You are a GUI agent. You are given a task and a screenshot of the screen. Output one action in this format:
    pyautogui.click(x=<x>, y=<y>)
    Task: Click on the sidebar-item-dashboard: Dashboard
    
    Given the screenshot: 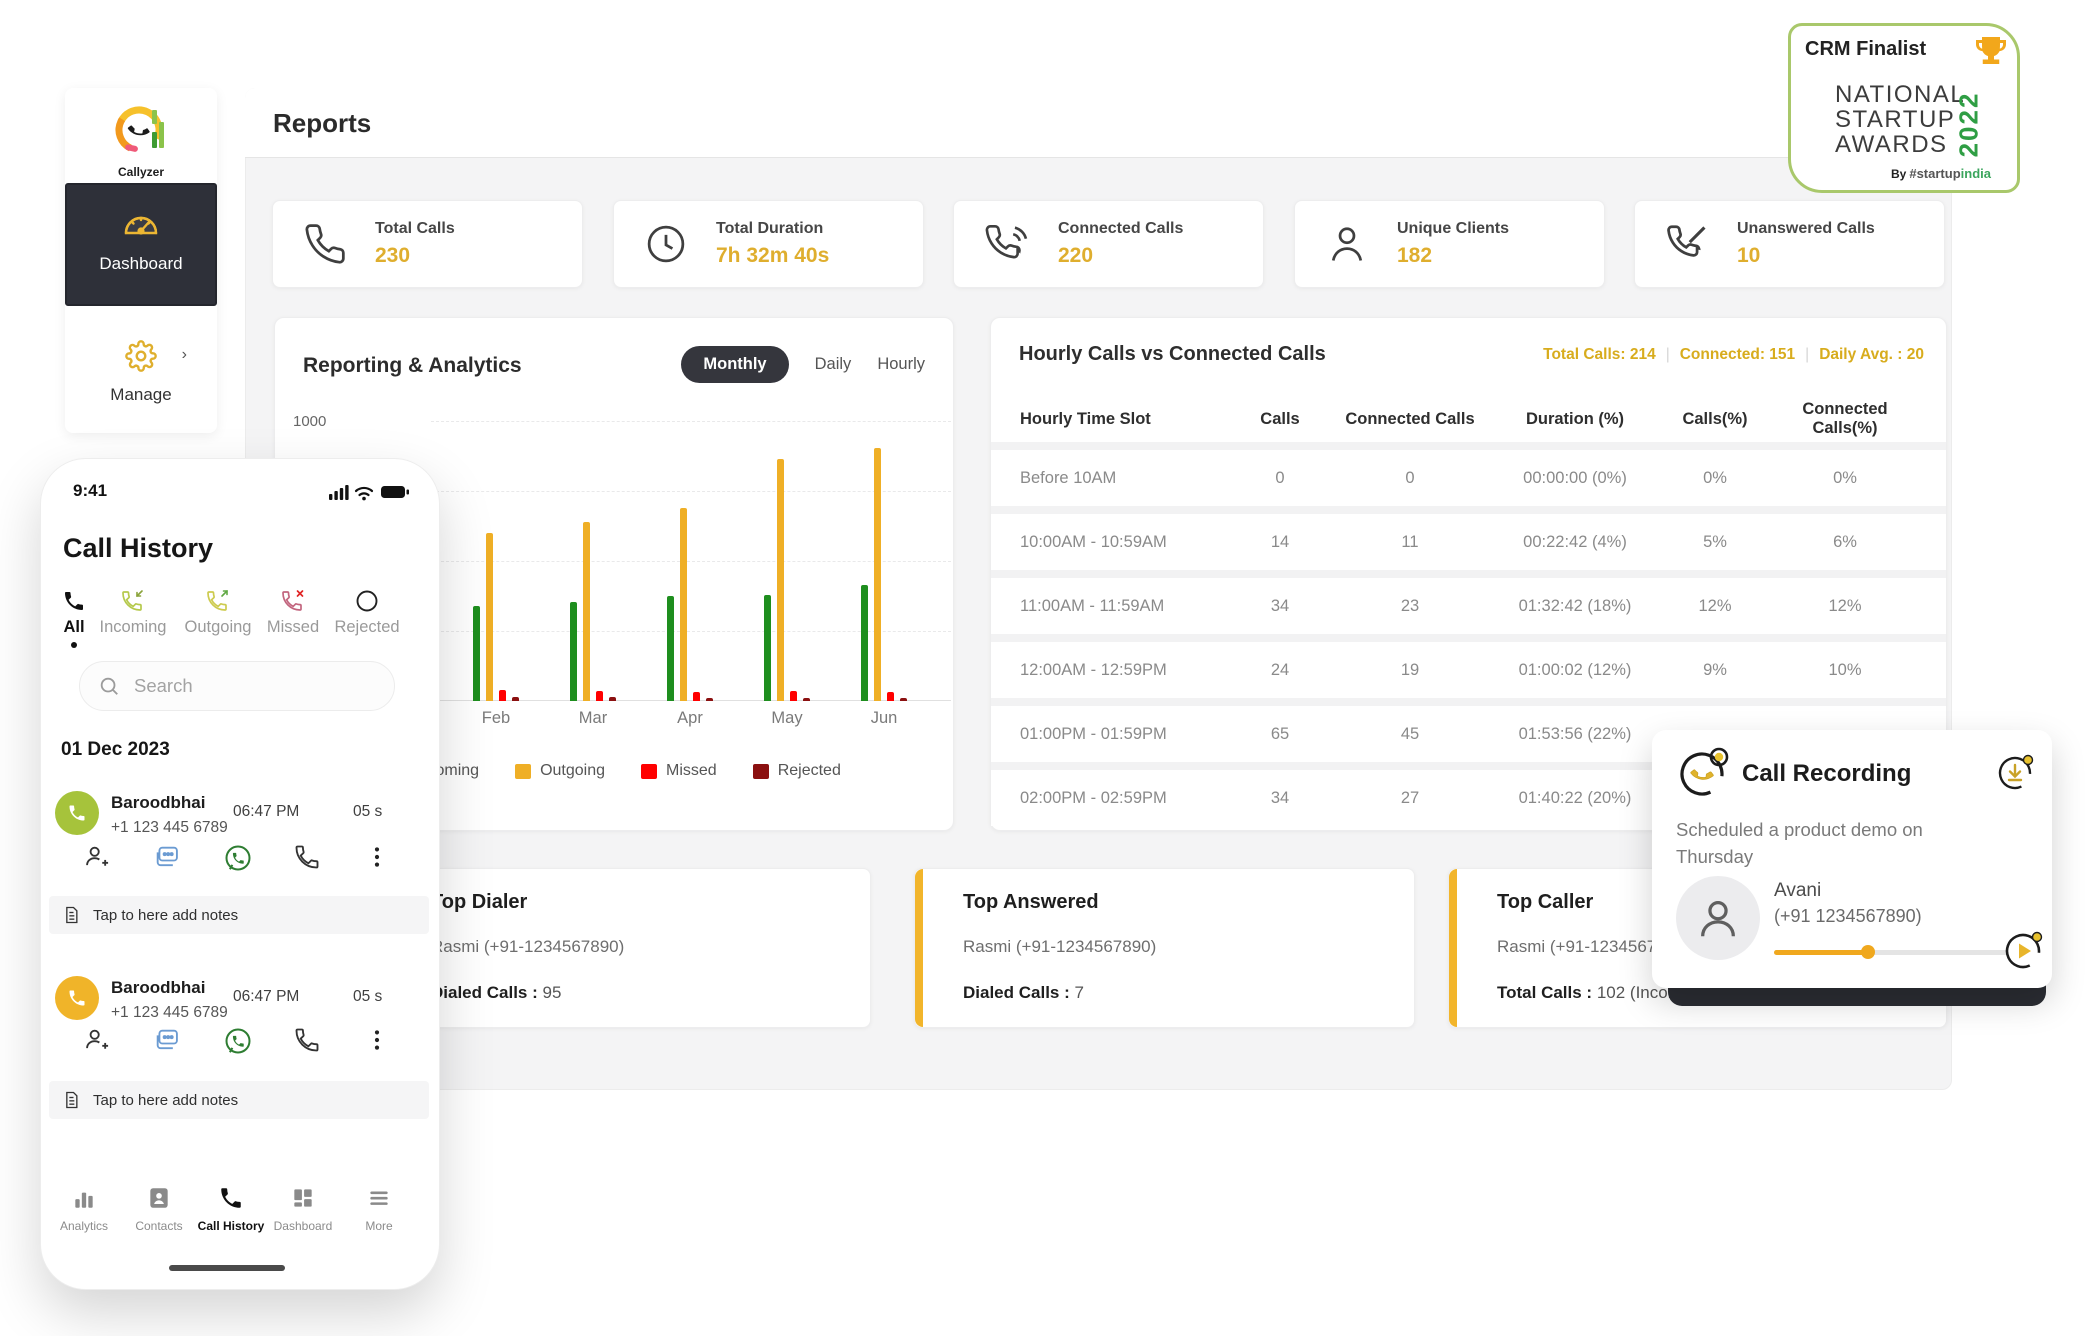 What is the action you would take?
    pyautogui.click(x=141, y=244)
    